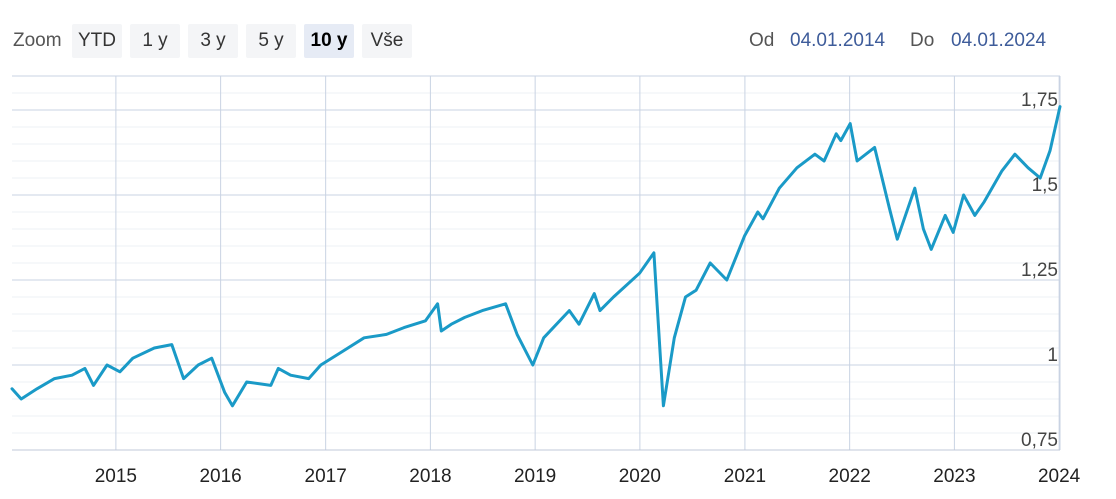  Describe the element at coordinates (326, 476) in the screenshot. I see `x-tick-label: 2017` at that location.